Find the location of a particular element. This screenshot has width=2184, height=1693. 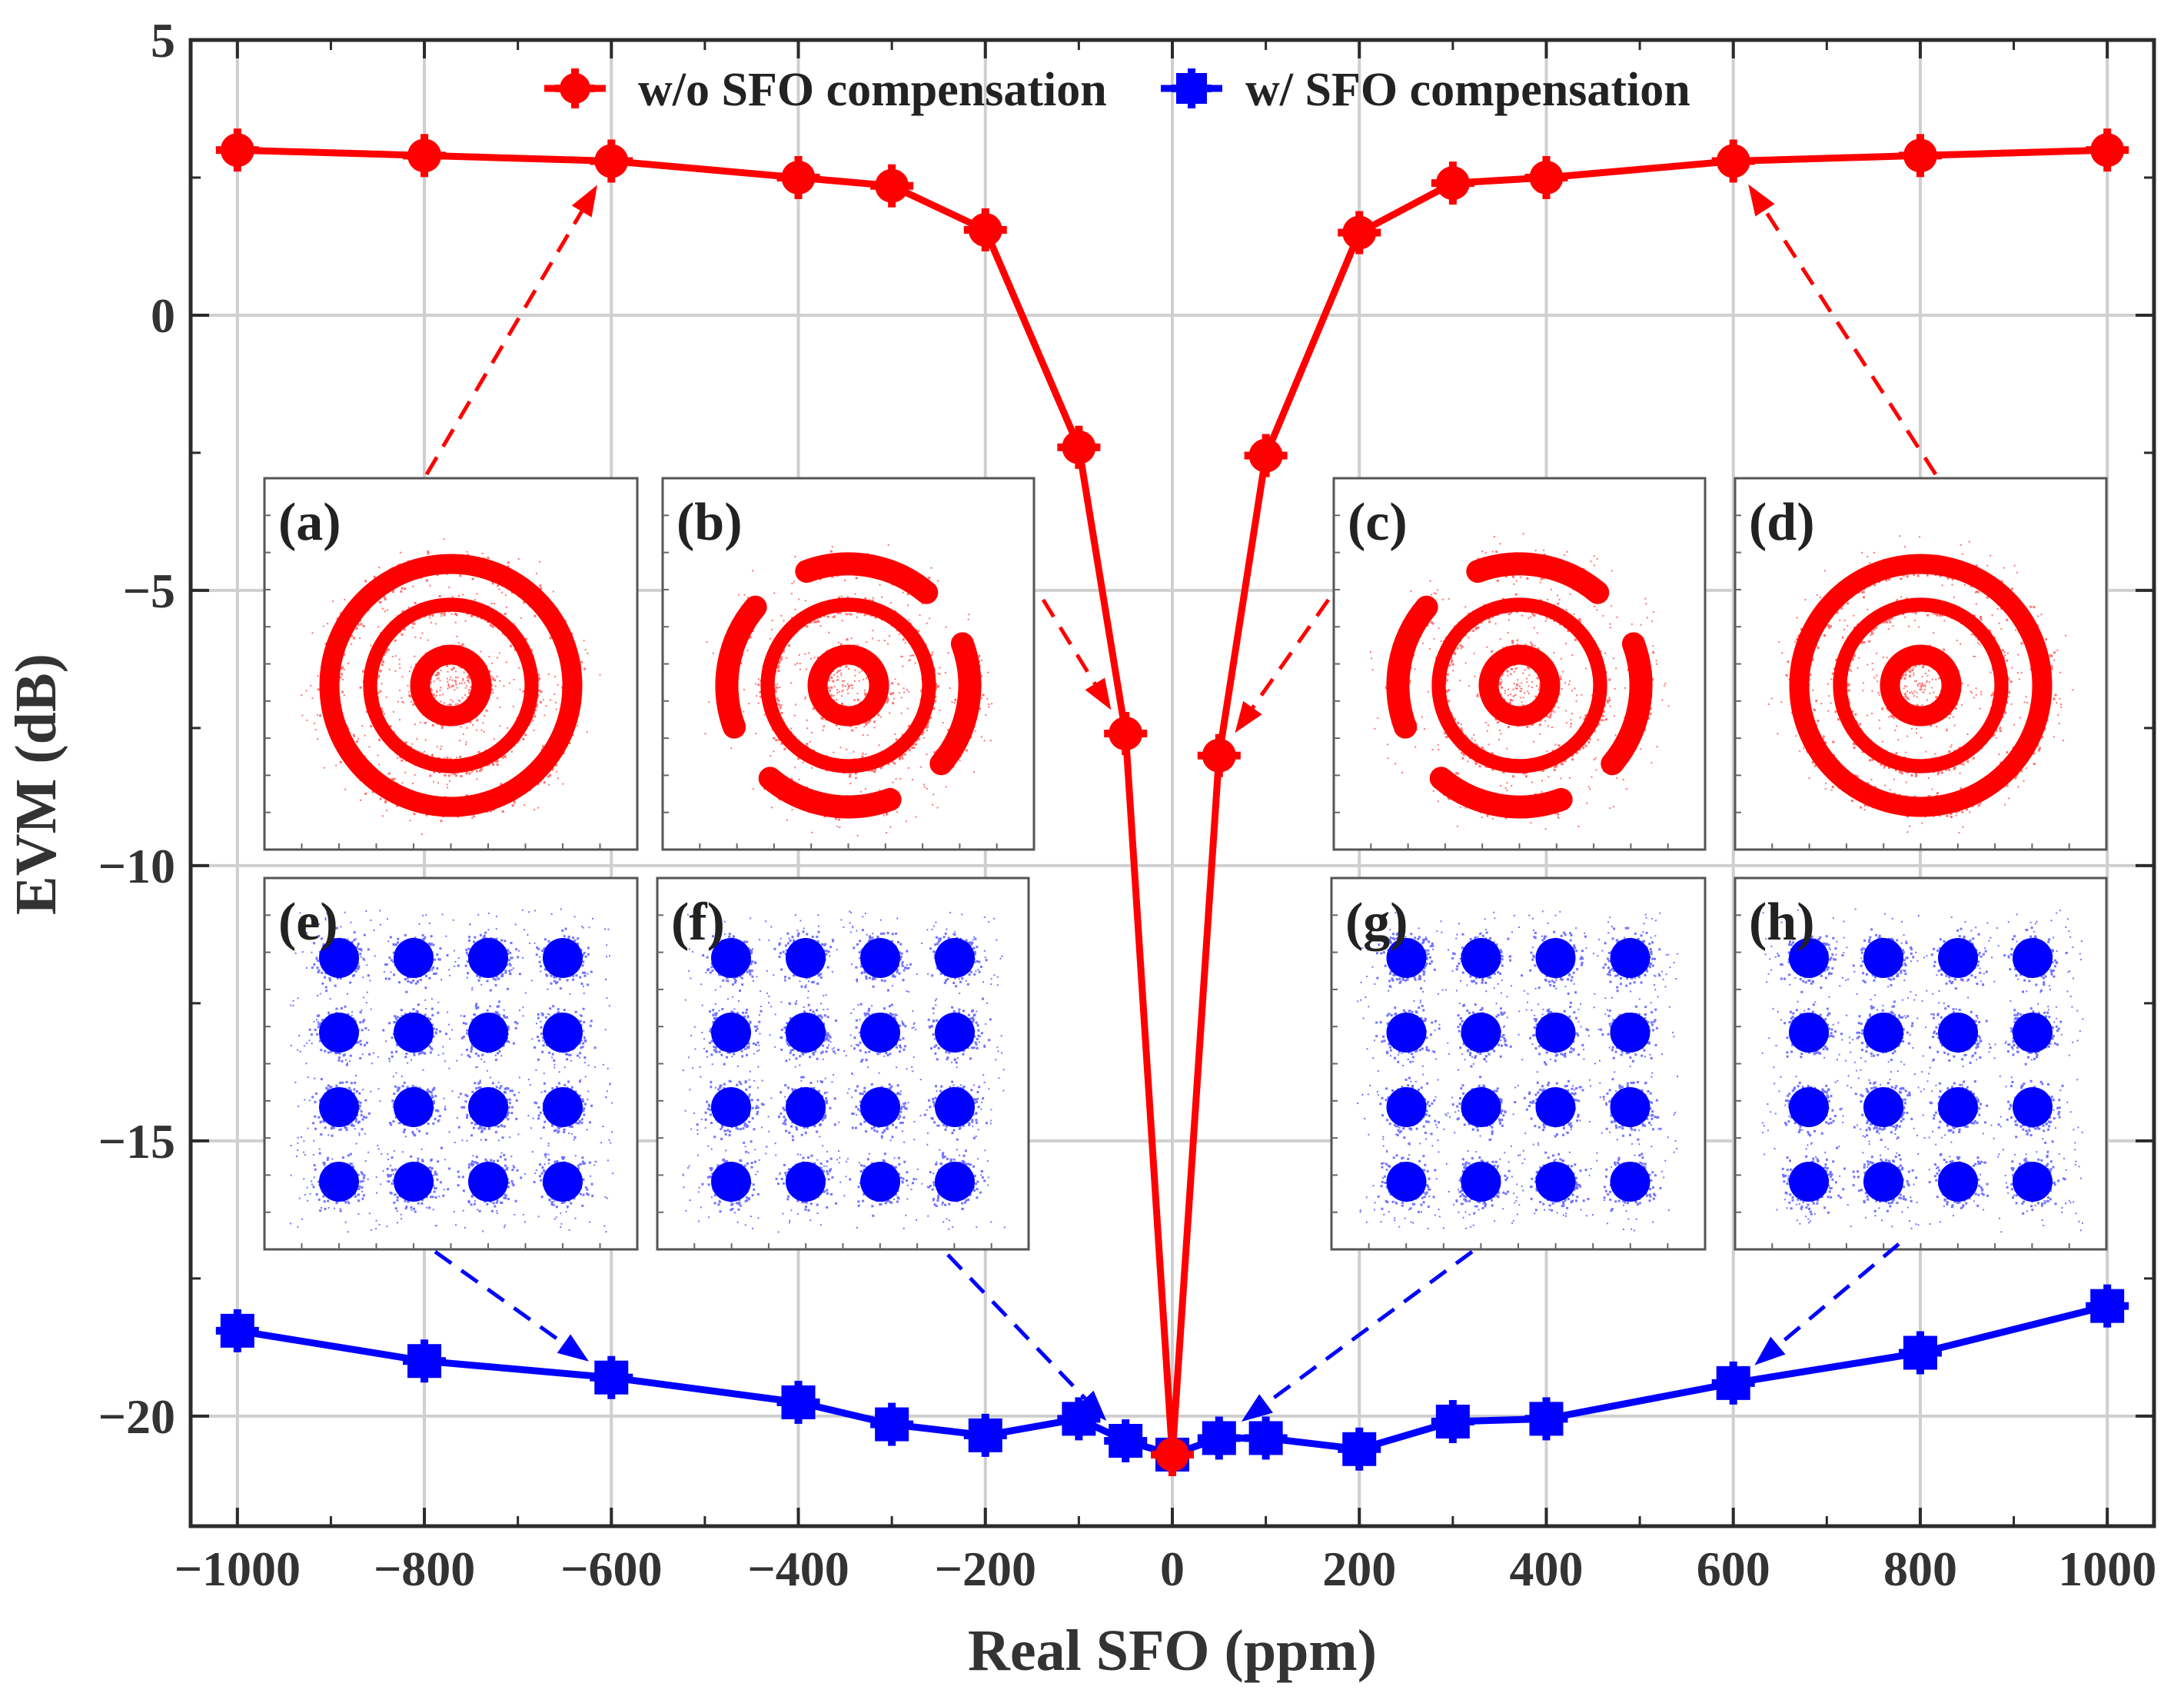

x-tick-label: −800 is located at coordinates (425, 1569).